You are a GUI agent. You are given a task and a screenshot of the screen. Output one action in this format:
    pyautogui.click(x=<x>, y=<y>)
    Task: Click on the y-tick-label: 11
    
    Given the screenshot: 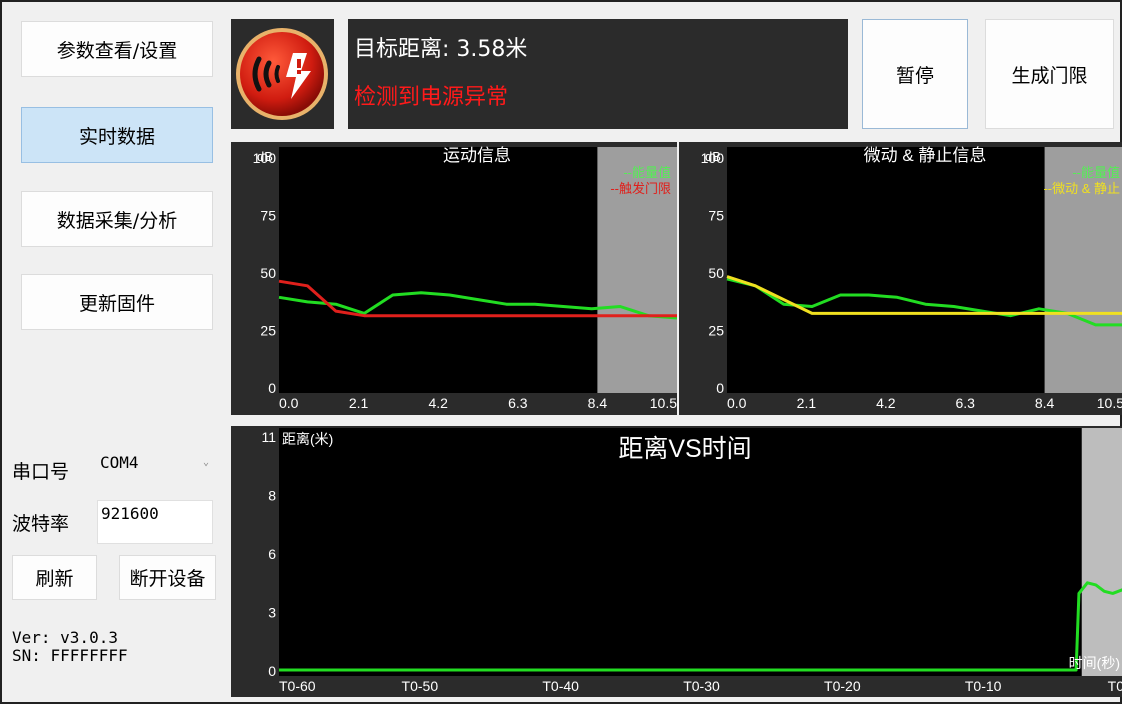 What is the action you would take?
    pyautogui.click(x=268, y=437)
    